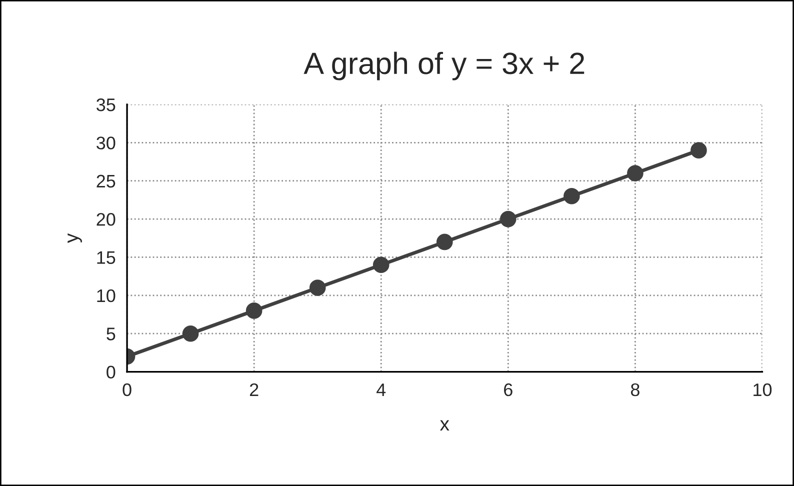  What do you see at coordinates (381, 390) in the screenshot?
I see `x-tick-label: 4` at bounding box center [381, 390].